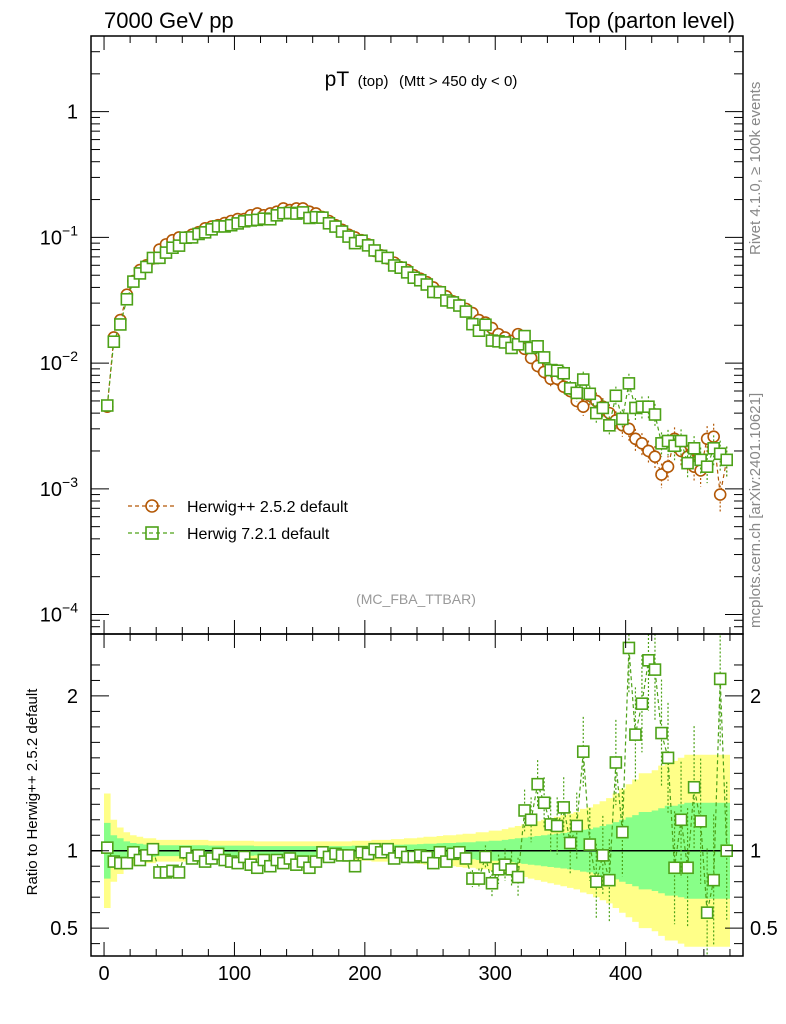  What do you see at coordinates (59, 487) in the screenshot?
I see `y-tick-label: 10⁻³` at bounding box center [59, 487].